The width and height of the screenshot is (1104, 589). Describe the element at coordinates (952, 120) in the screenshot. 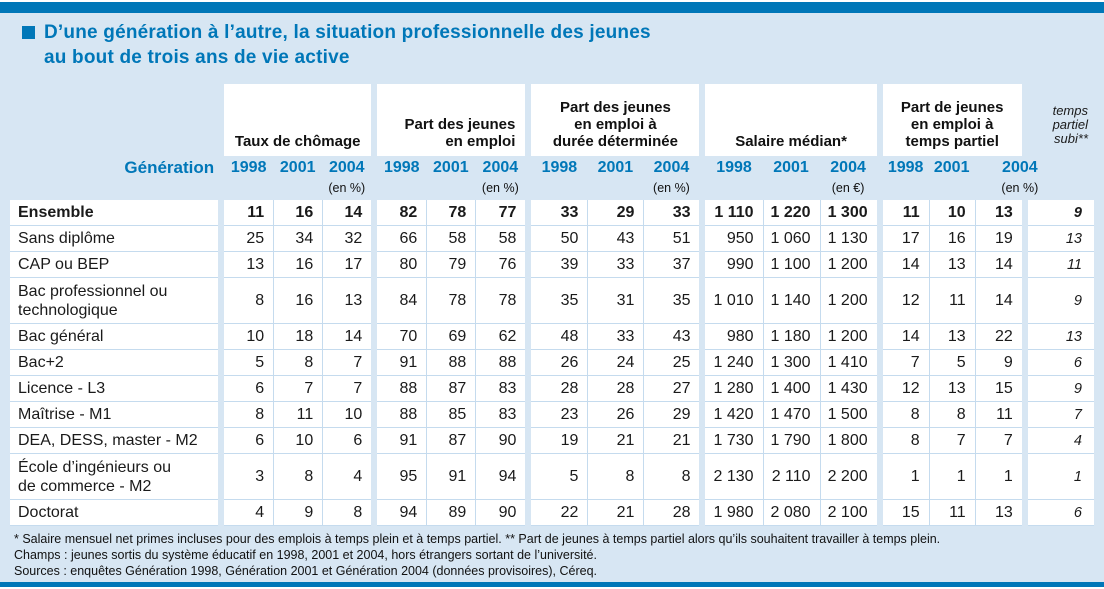

I see `group-header-temps-partiel: Part de jeunes en emploi à temps partiel` at that location.